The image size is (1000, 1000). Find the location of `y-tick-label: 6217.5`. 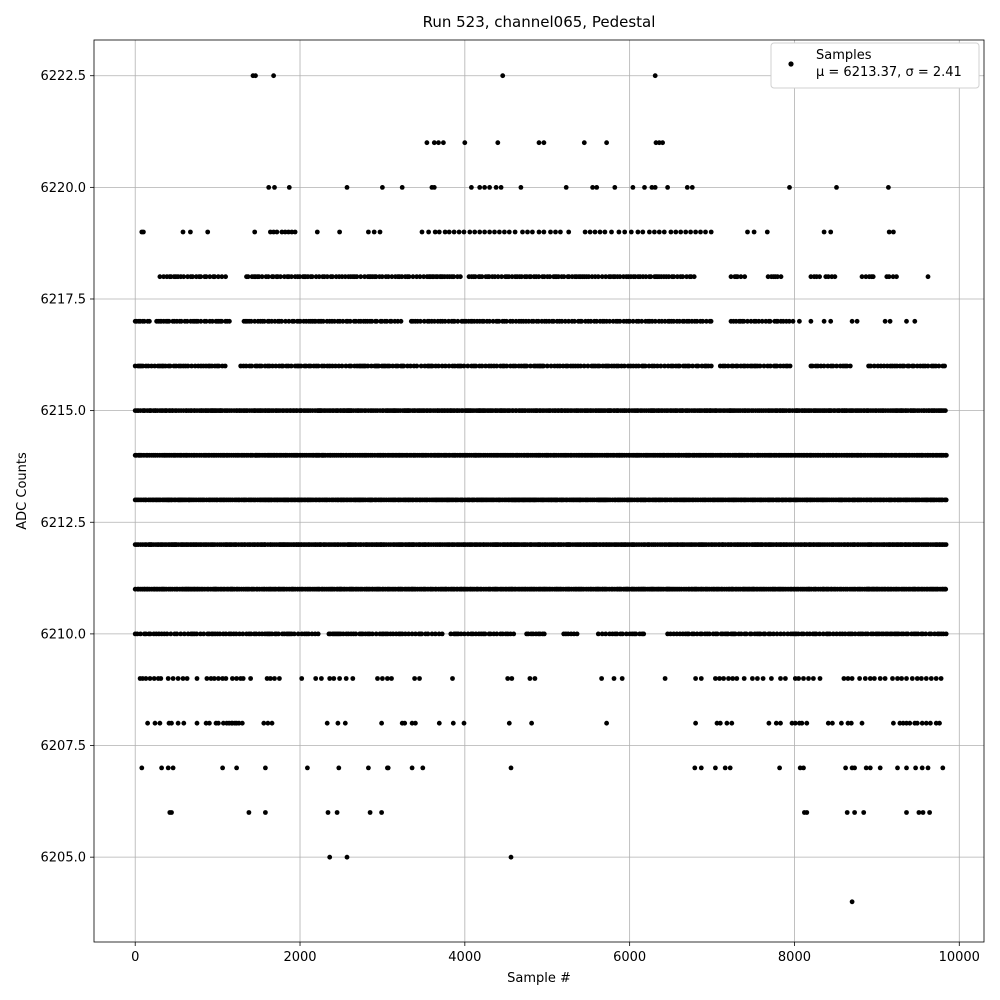

y-tick-label: 6217.5 is located at coordinates (64, 299).